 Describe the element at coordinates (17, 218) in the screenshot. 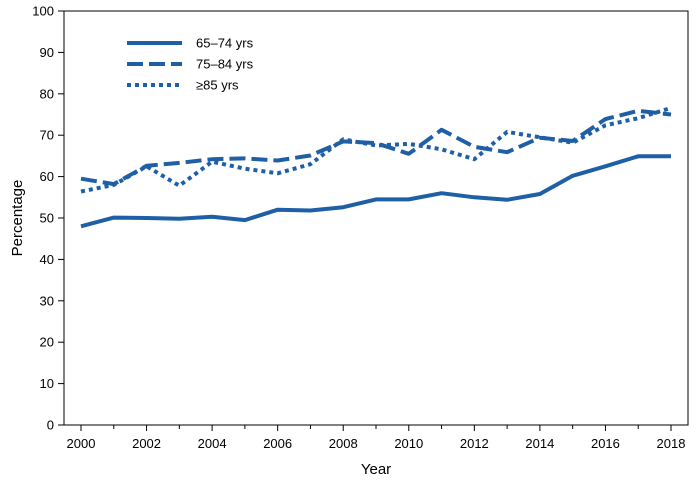

I see `y-axis-title: Percentage` at that location.